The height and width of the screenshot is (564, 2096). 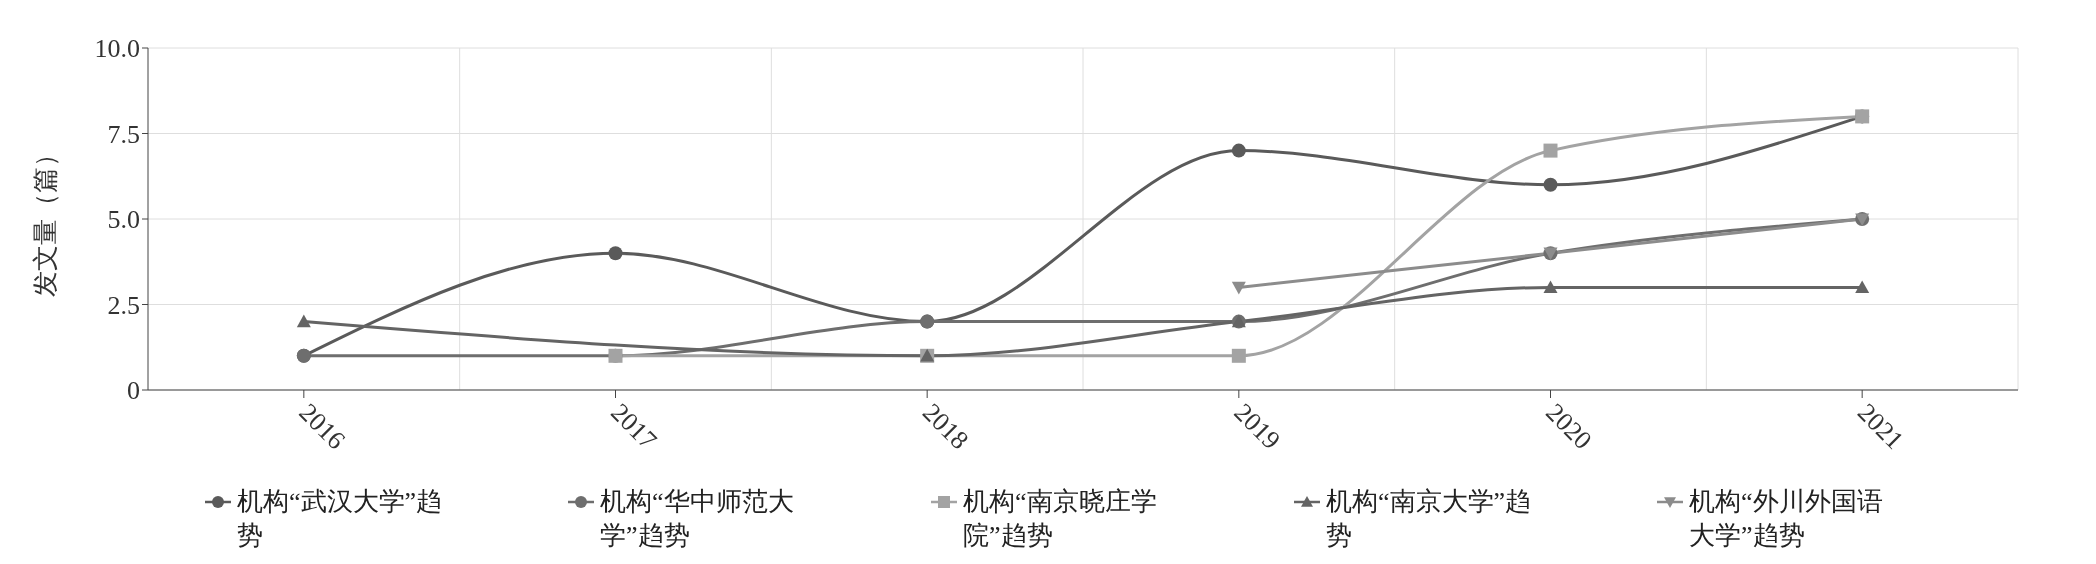 I want to click on y-tick-label: 10.0, so click(x=117, y=49).